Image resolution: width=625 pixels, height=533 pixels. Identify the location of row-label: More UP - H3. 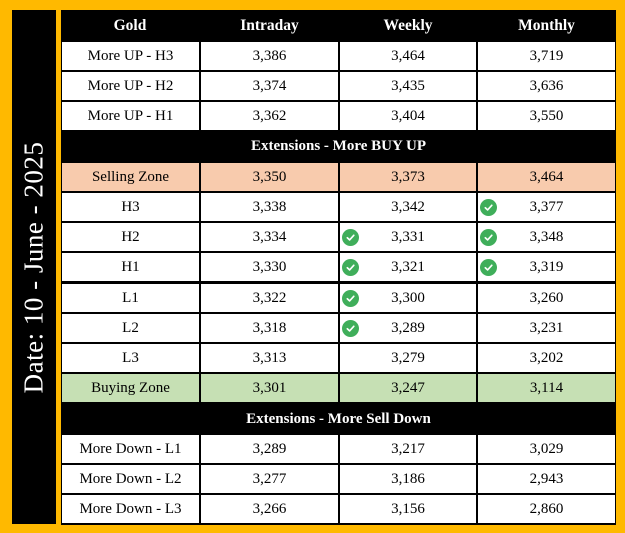
(130, 56).